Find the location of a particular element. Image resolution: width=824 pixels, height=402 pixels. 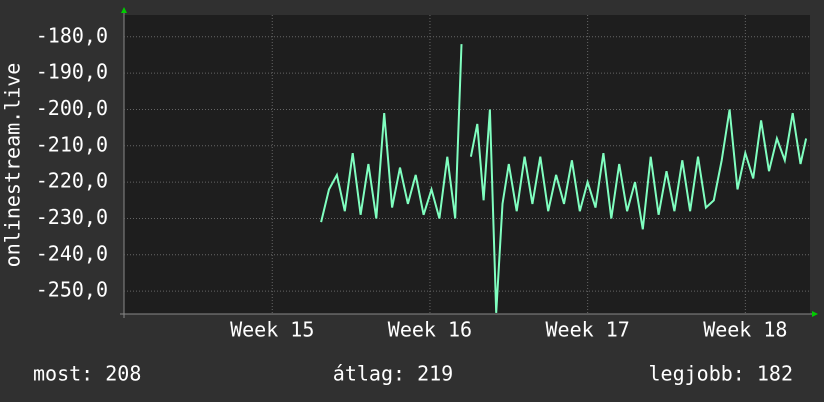

footer-average: átlag: 219 is located at coordinates (393, 374).